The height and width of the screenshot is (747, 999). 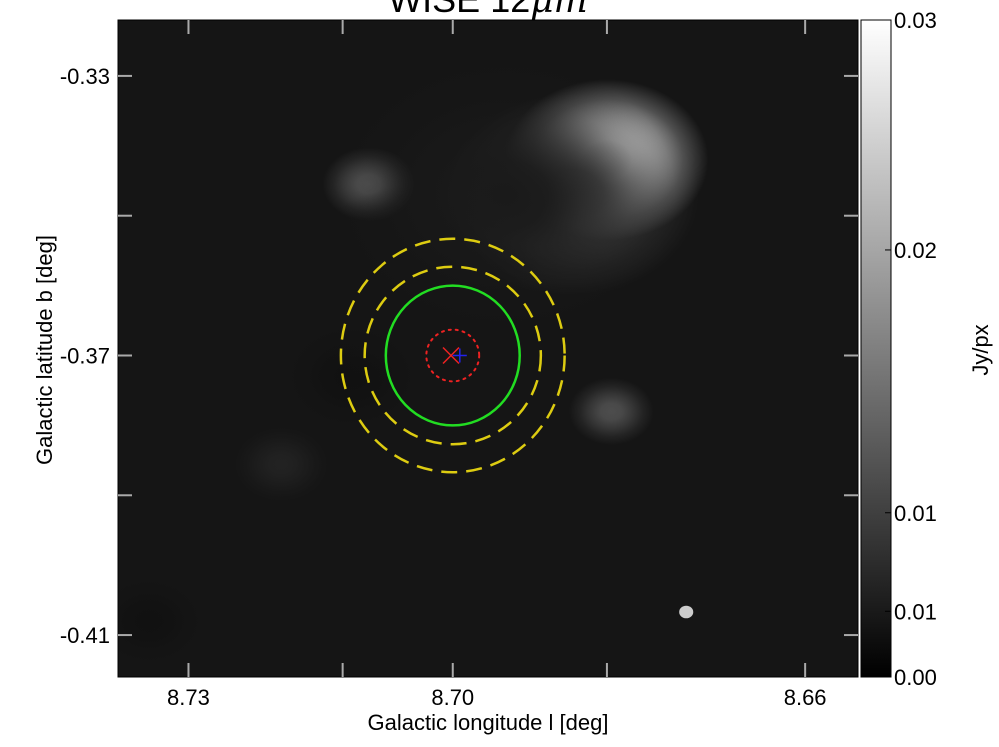 I want to click on chart-title-text: WISE 12, so click(x=459, y=10).